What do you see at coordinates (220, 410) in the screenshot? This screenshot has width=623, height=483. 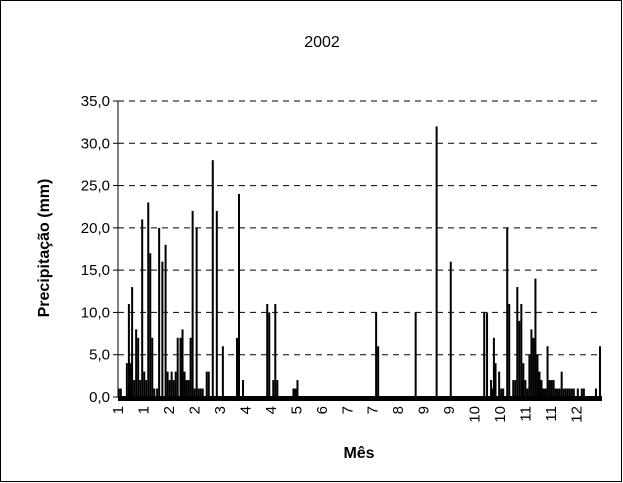 I see `x-tick-label: 3` at bounding box center [220, 410].